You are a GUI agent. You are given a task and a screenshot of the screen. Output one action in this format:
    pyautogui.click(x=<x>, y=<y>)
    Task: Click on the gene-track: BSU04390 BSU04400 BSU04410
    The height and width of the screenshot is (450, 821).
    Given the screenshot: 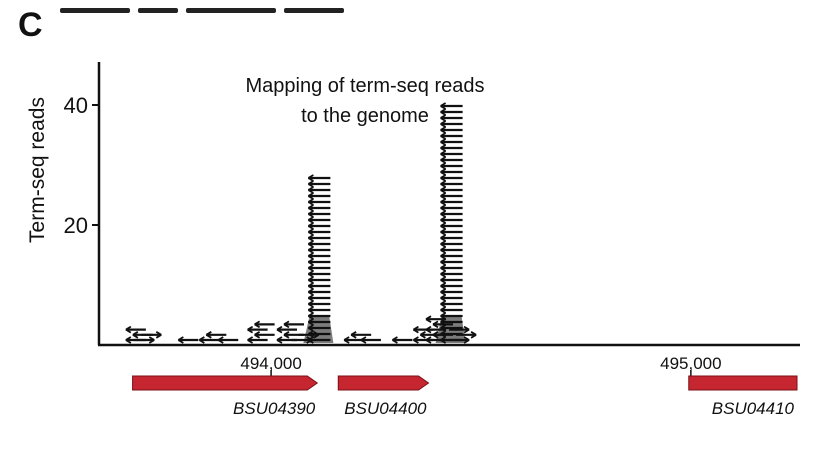 What is the action you would take?
    pyautogui.click(x=465, y=396)
    